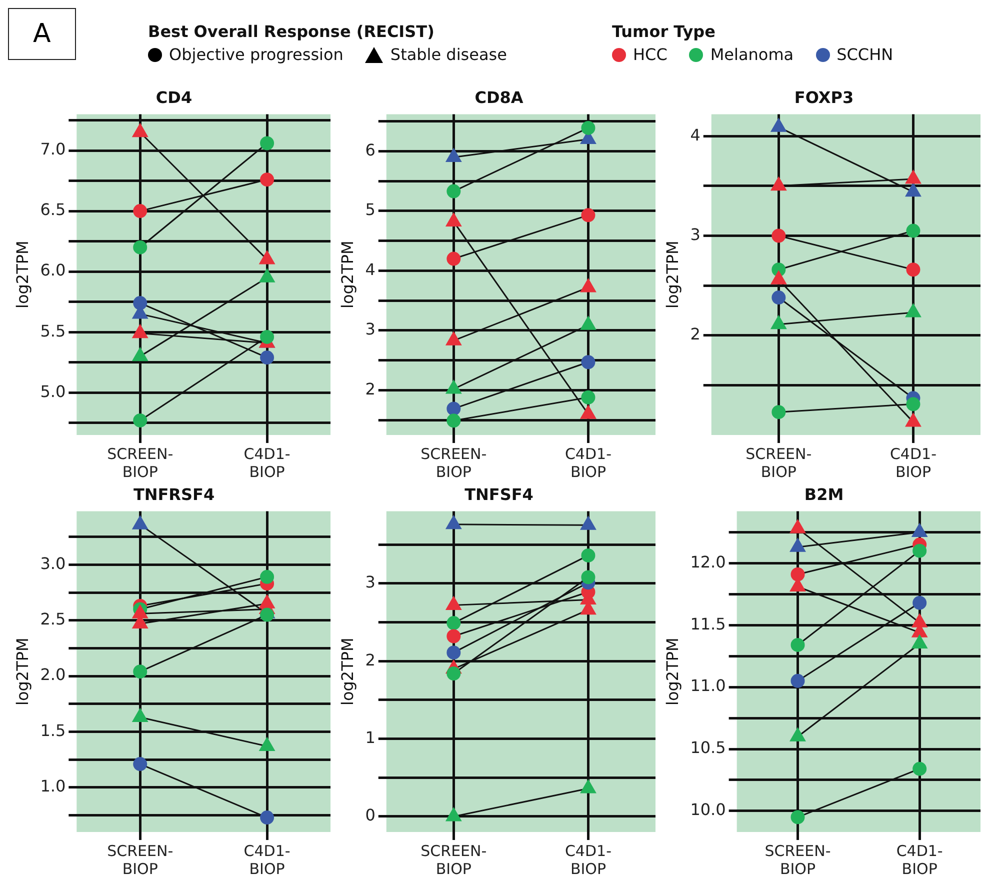 The height and width of the screenshot is (885, 995). Describe the element at coordinates (370, 150) in the screenshot. I see `y-tick-label: 6` at that location.